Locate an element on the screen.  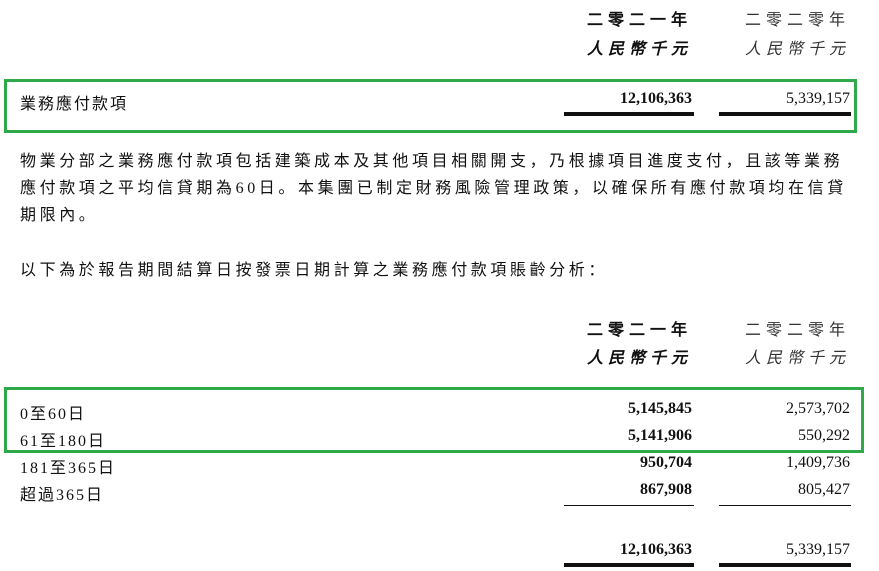
aging-prior: 2,573,702 is located at coordinates (818, 408).